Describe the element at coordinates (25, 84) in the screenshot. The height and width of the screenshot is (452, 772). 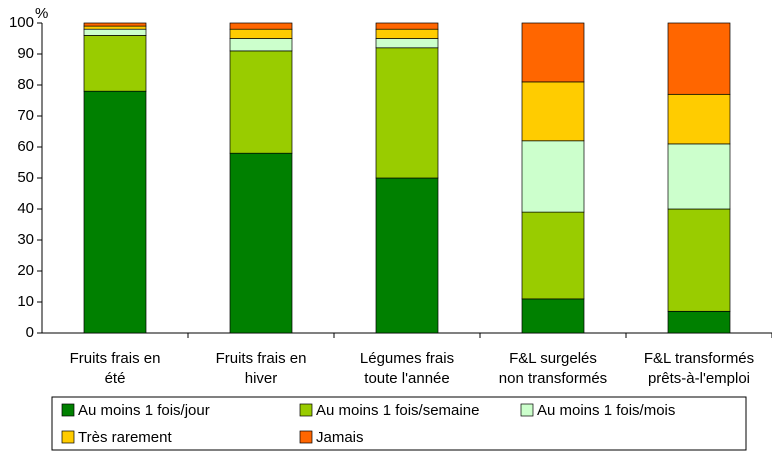
I see `y-tick-label: 80` at that location.